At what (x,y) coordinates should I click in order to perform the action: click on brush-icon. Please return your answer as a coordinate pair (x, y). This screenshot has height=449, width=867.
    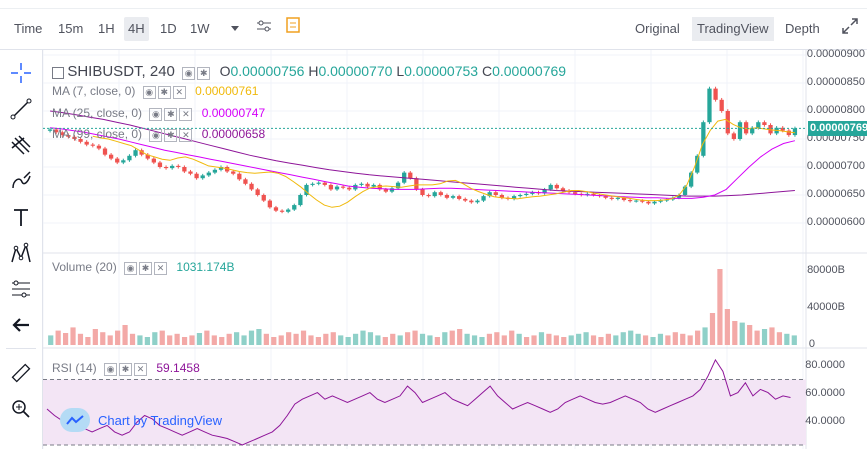
    Looking at the image, I should click on (21, 181).